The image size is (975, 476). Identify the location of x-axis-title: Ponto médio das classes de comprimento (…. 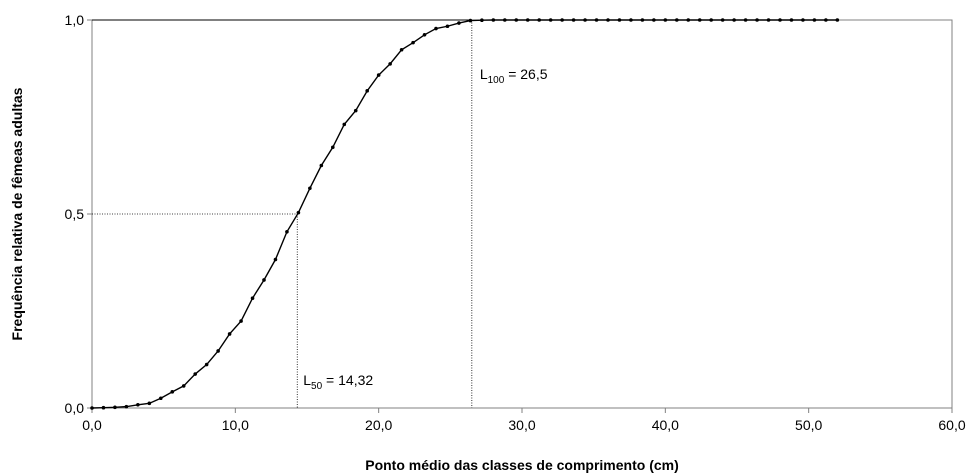
(522, 465).